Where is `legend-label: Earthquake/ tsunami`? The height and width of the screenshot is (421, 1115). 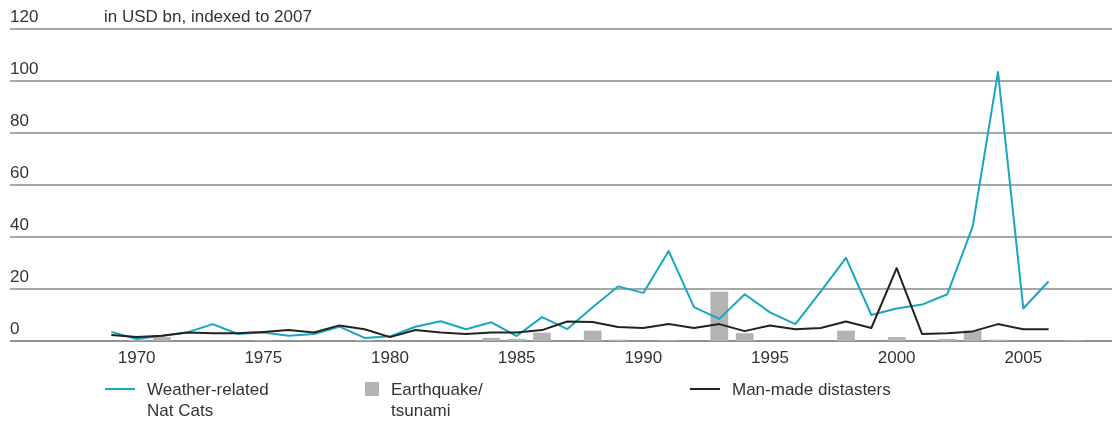
legend-label: Earthquake/ tsunami is located at coordinates (437, 400).